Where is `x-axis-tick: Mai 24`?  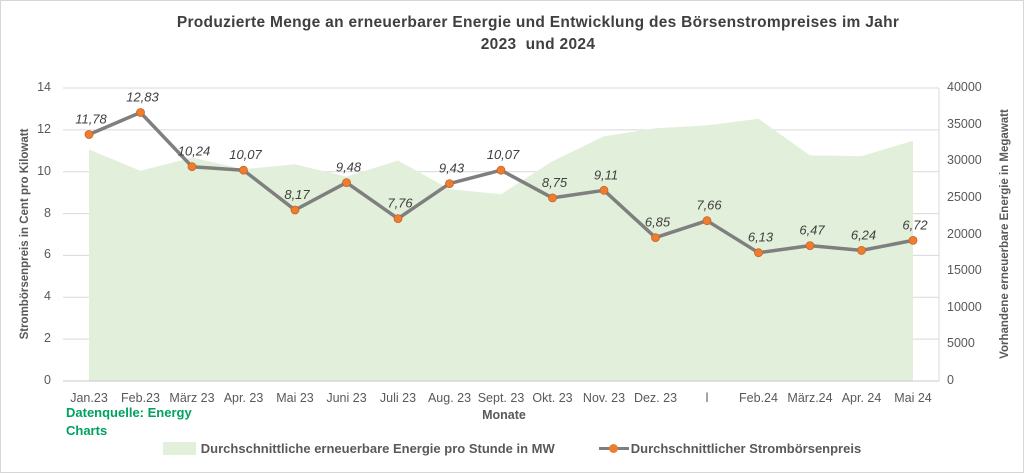
x-axis-tick: Mai 24 is located at coordinates (913, 398).